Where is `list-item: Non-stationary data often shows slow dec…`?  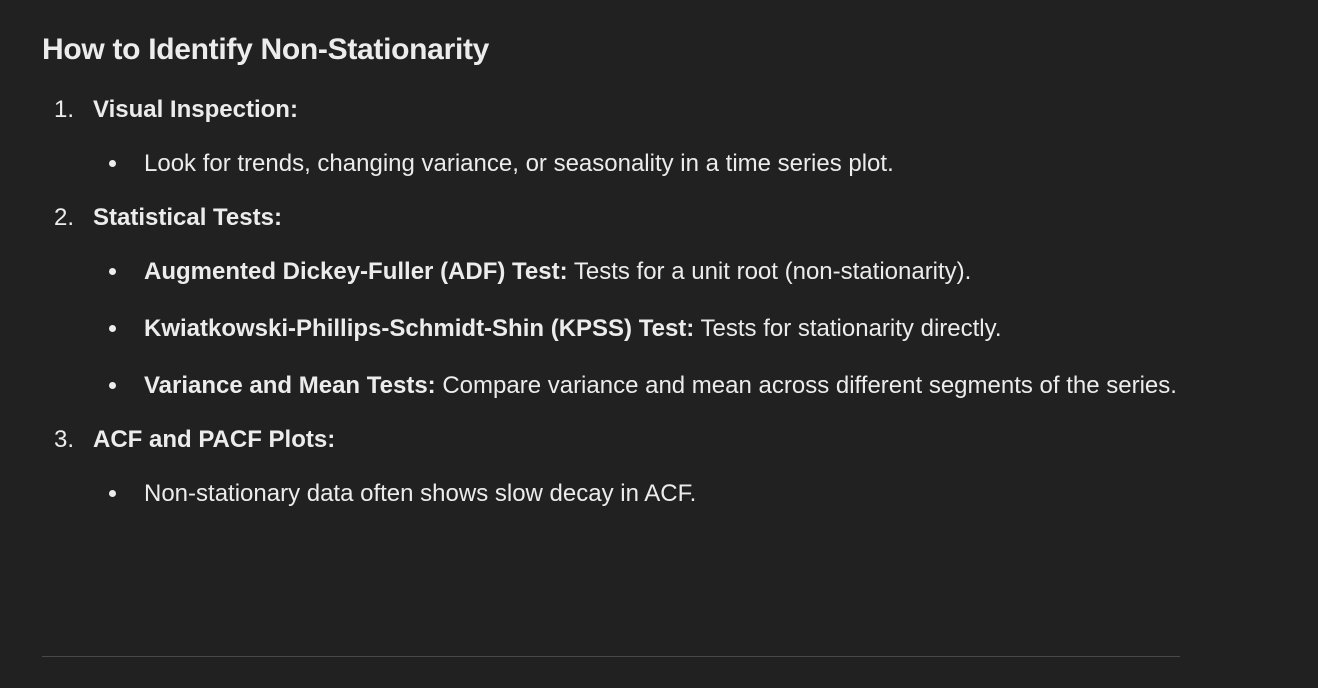
list-item: Non-stationary data often shows slow dec… is located at coordinates (611, 494).